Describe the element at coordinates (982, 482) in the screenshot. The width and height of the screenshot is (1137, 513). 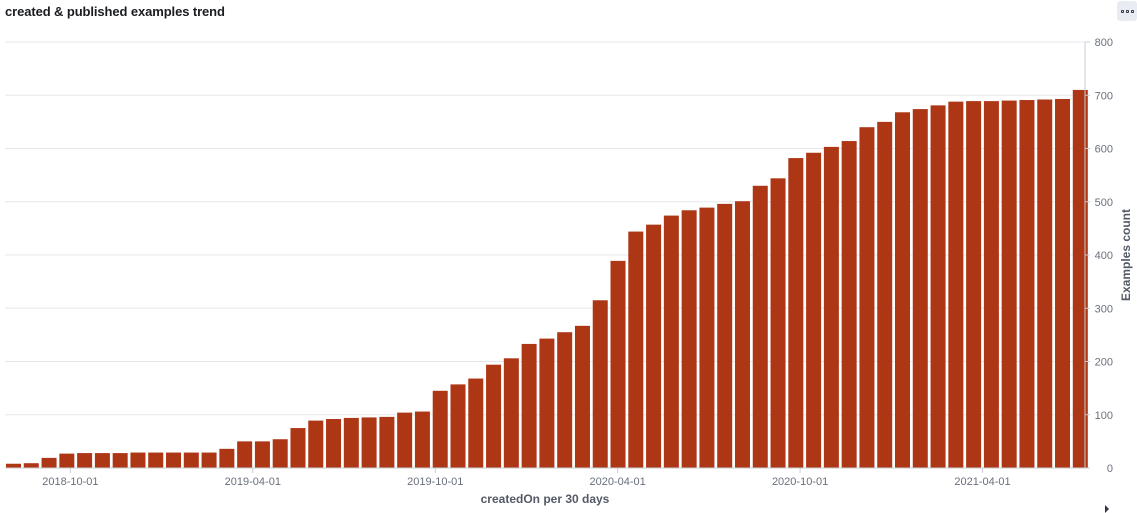
I see `x-tick-label: 2021-04-01` at that location.